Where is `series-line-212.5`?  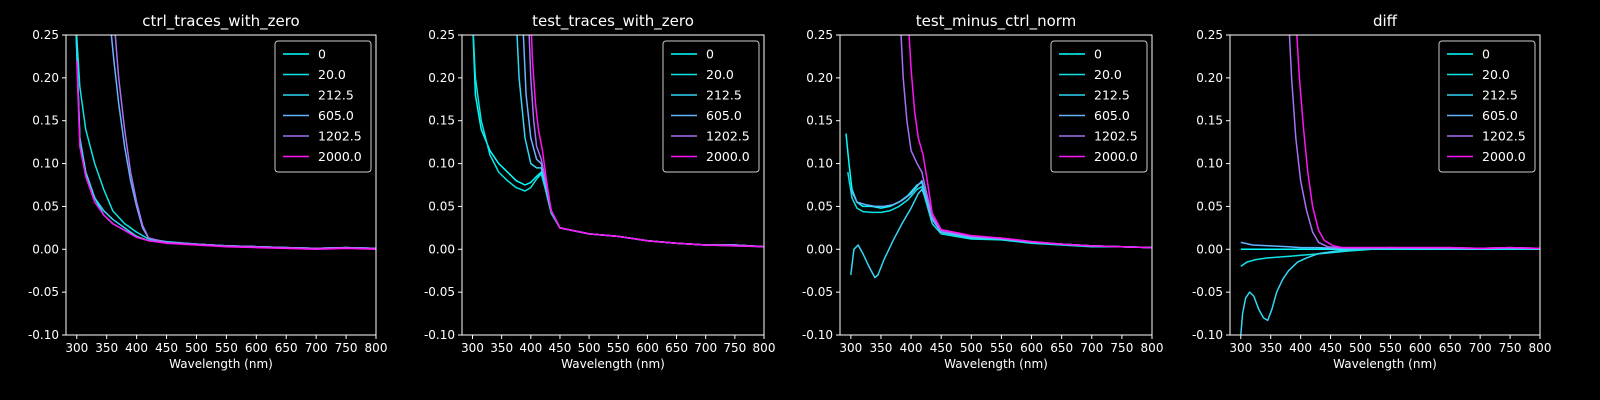
series-line-212.5 is located at coordinates (1390, 291).